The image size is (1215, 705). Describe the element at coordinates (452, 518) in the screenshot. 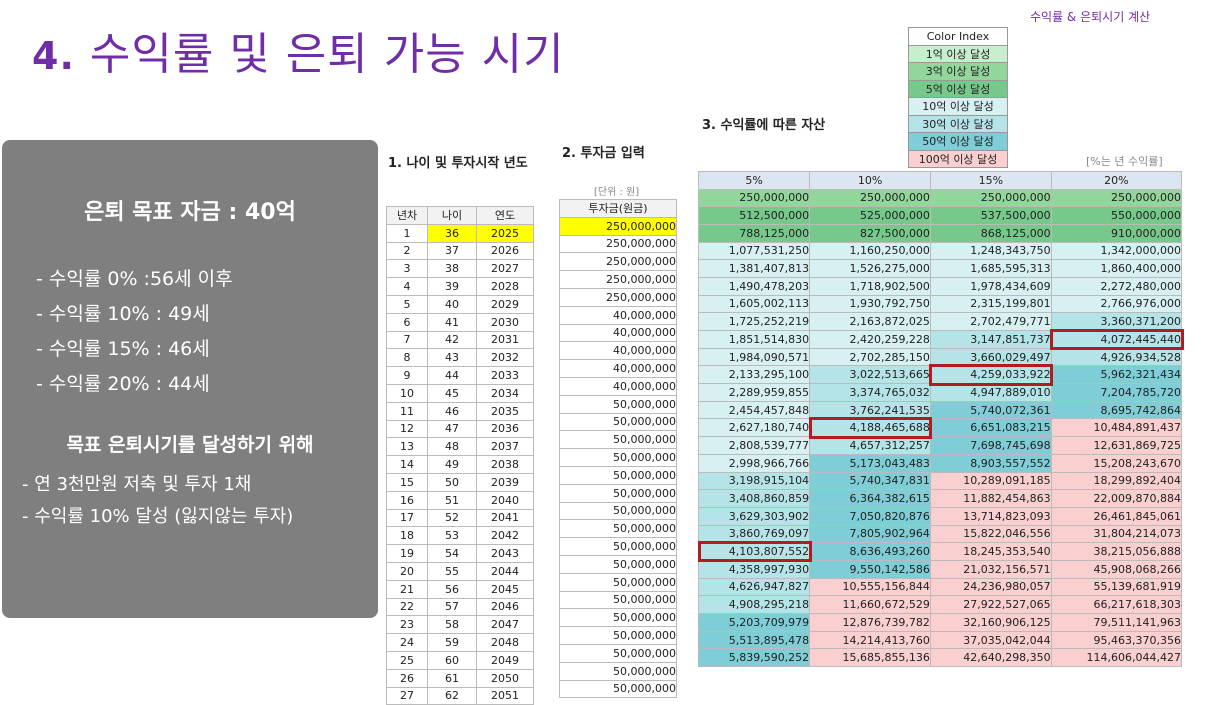

I see `table-cell: 52` at that location.